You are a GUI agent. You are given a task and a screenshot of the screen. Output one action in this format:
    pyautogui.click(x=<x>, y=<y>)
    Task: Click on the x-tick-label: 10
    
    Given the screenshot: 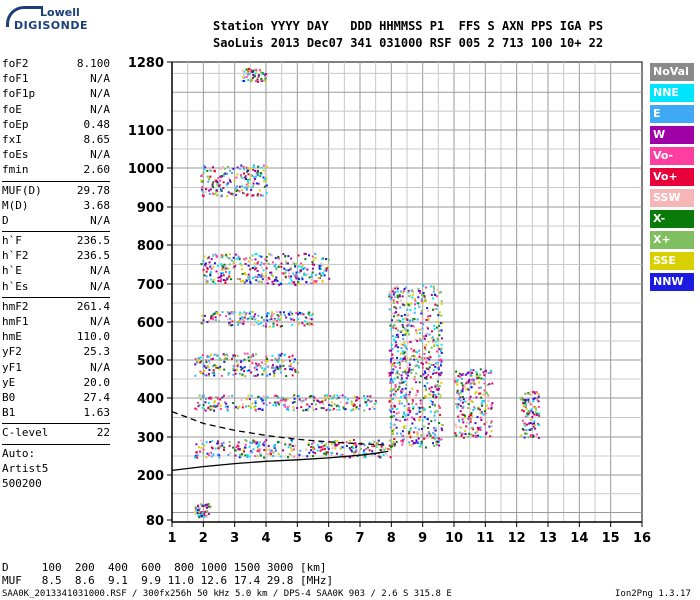 What is the action you would take?
    pyautogui.click(x=454, y=538)
    